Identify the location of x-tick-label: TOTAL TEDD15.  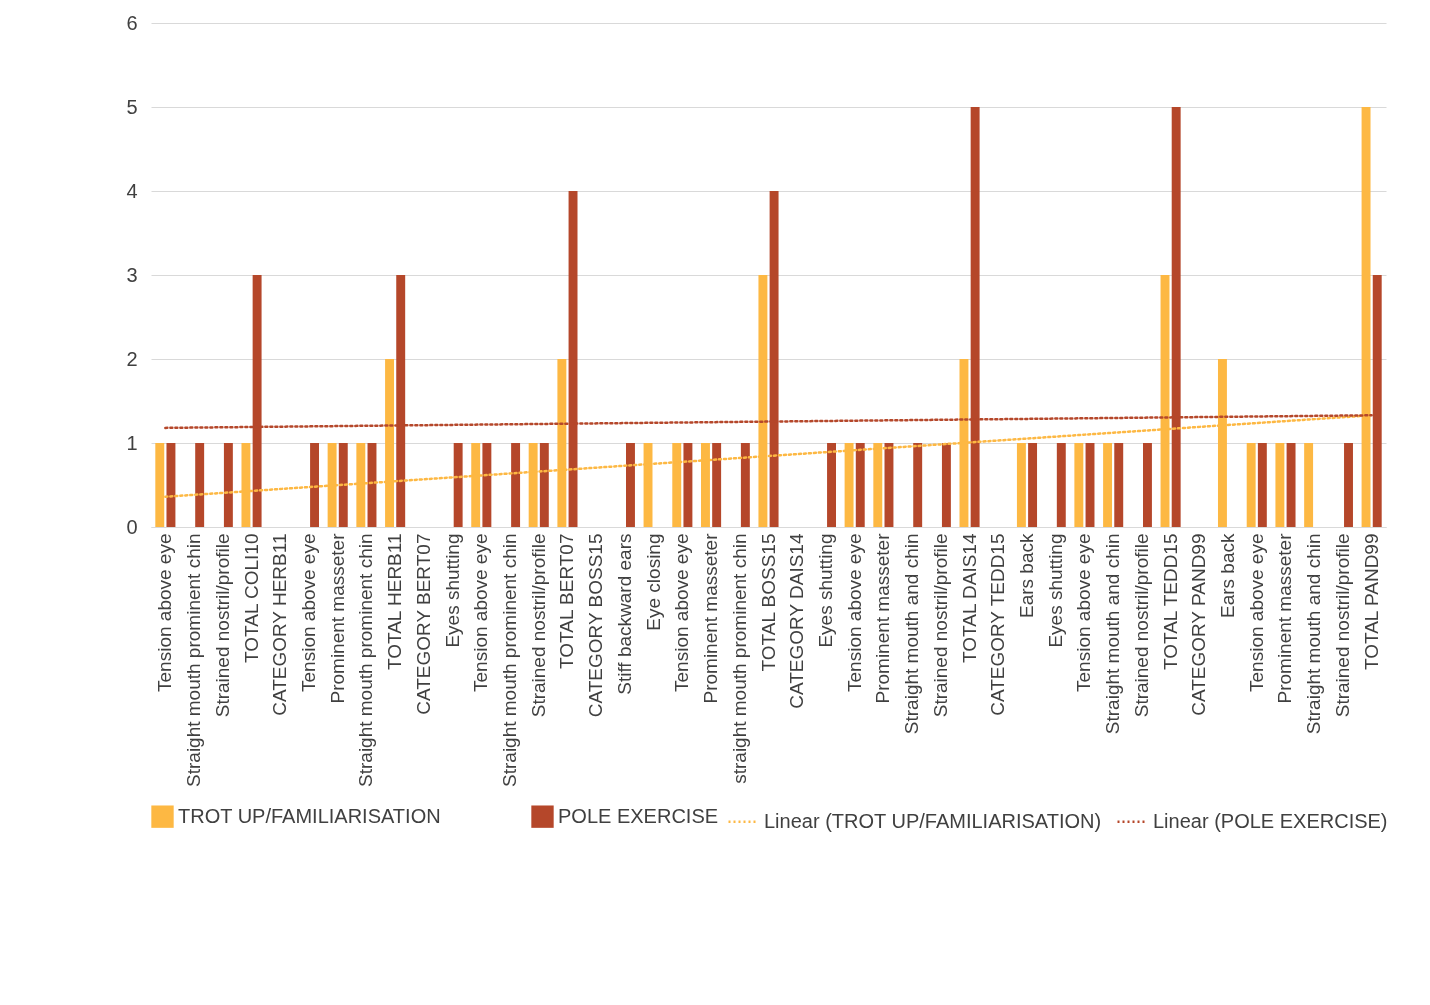
(1170, 602).